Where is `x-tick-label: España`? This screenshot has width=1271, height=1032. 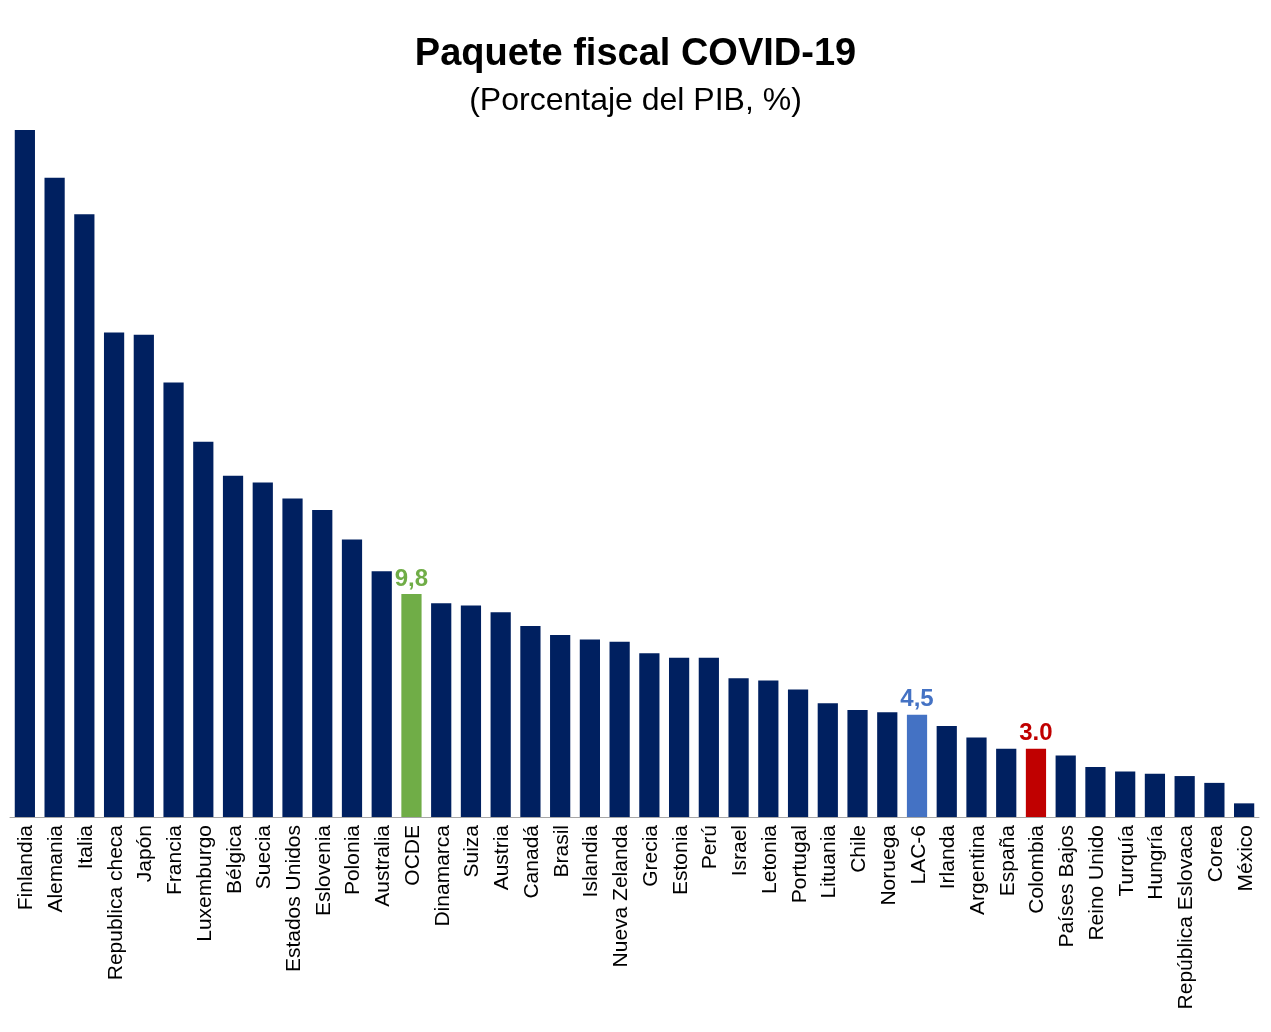
x-tick-label: España is located at coordinates (1006, 860).